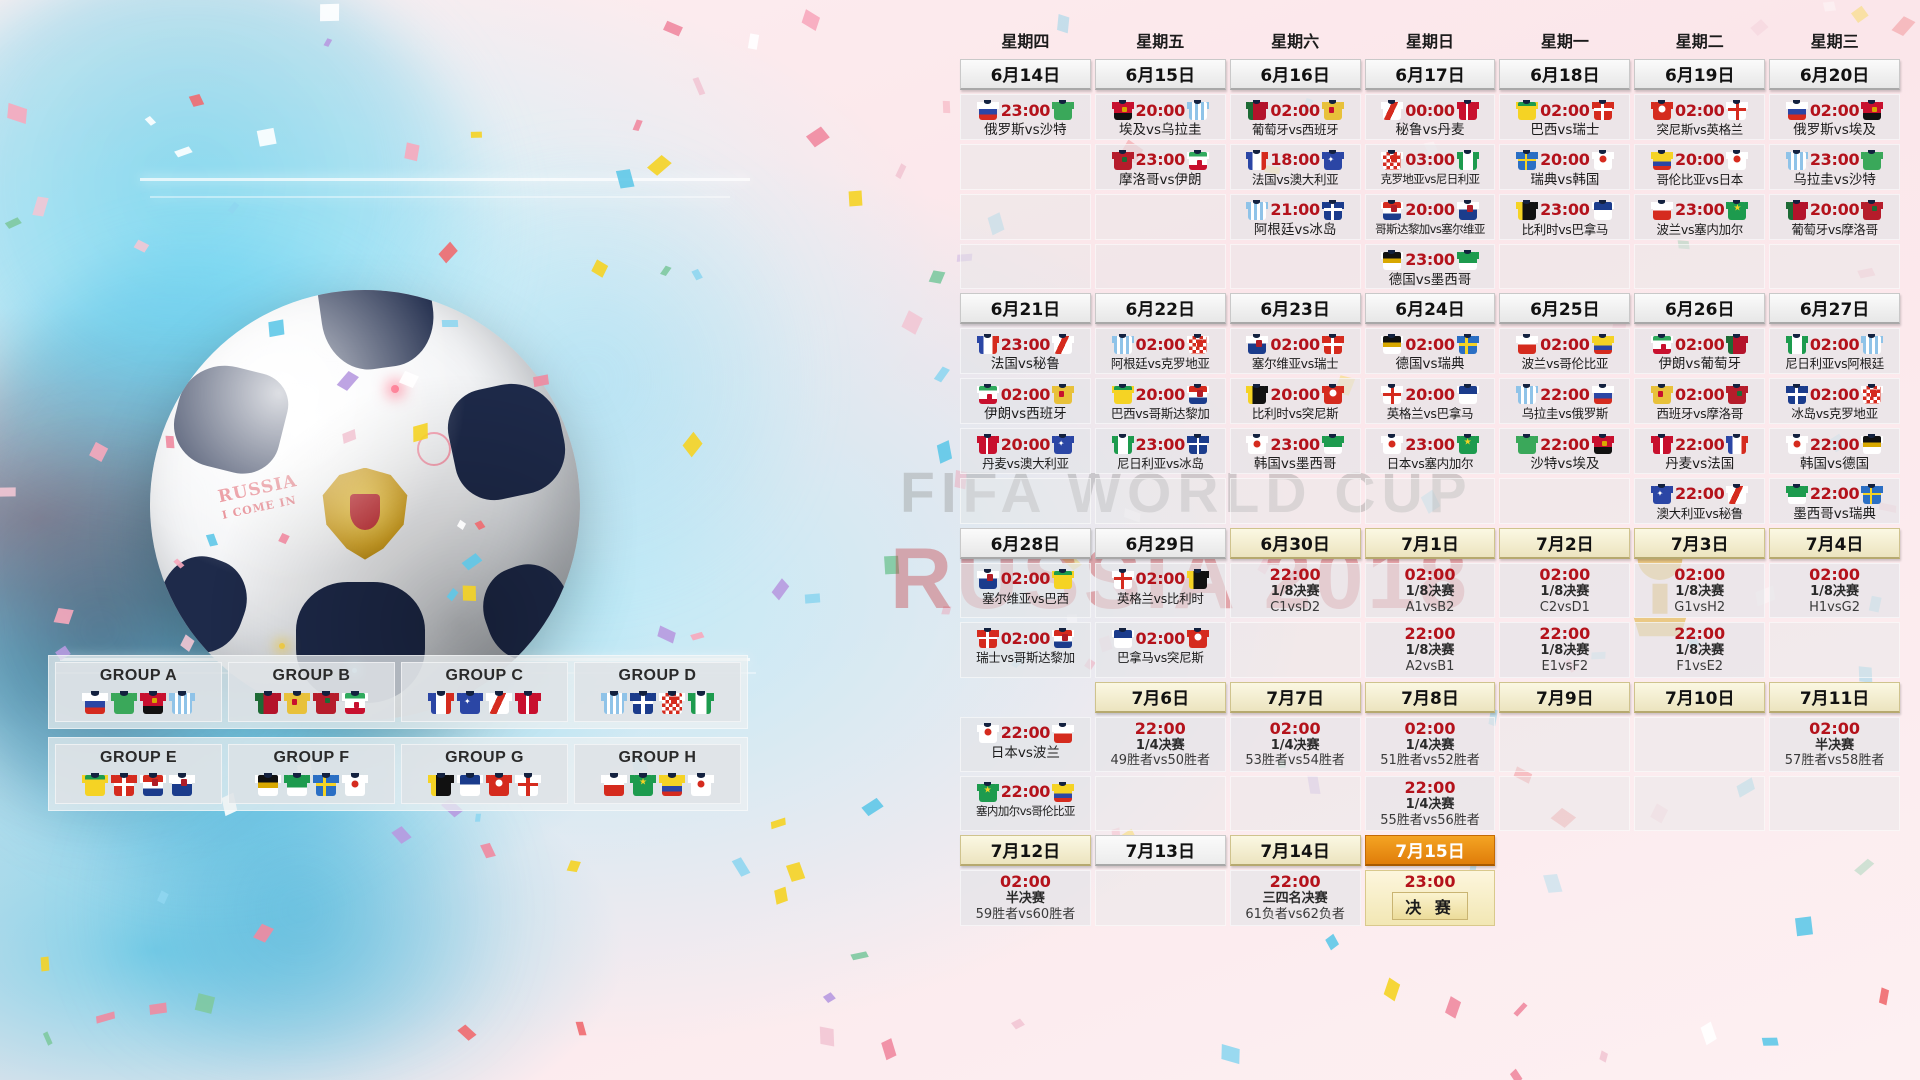 The height and width of the screenshot is (1080, 1920). I want to click on group-match-card: 00:00 秘鲁vs丹麦, so click(1430, 117).